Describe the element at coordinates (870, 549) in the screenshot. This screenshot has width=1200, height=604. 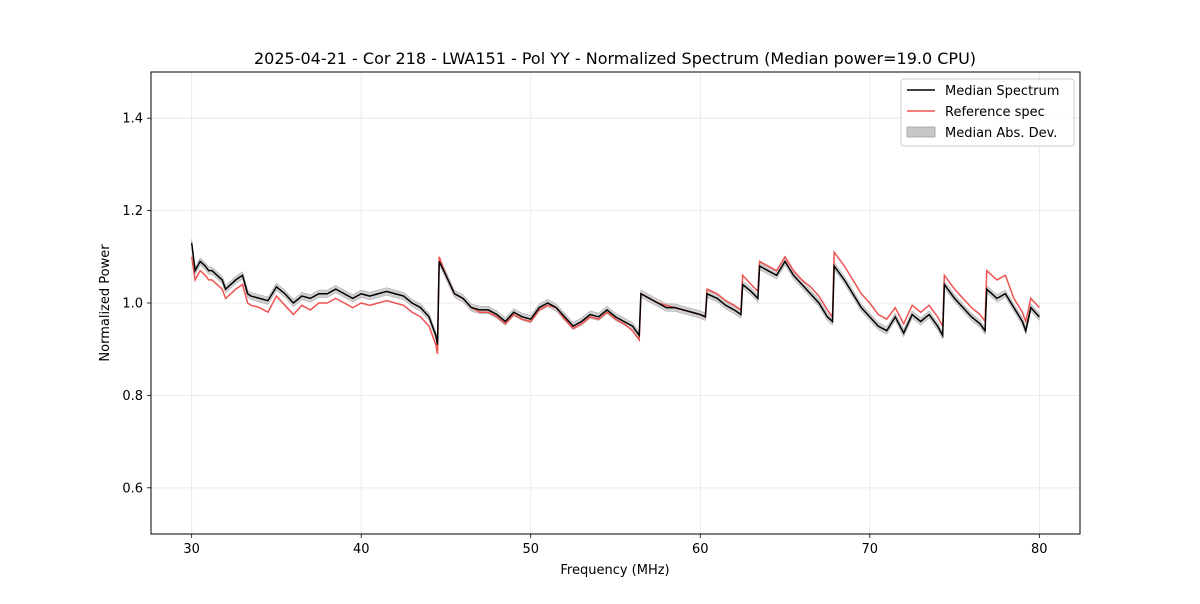
I see `x-tick-label: 70` at that location.